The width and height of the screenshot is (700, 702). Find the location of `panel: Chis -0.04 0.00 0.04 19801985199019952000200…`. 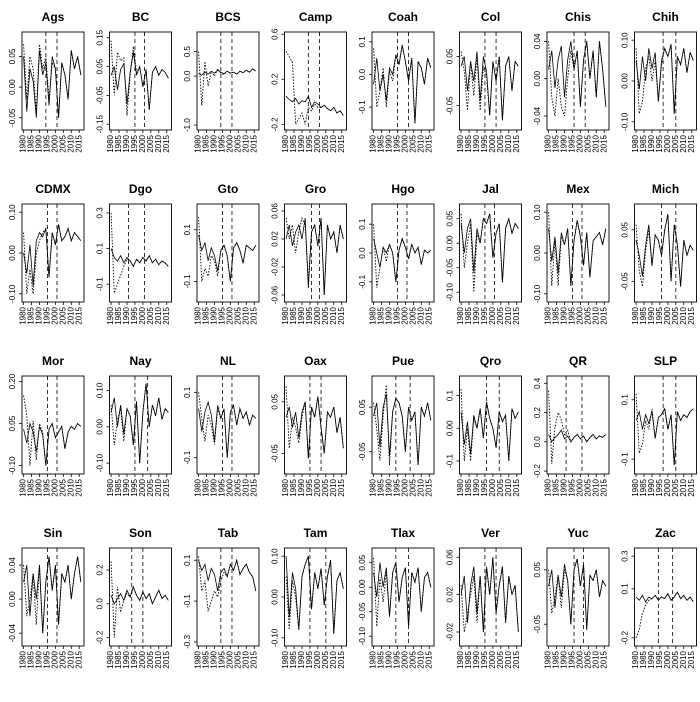

panel: Chis -0.04 0.00 0.04 19801985199019952000200… is located at coordinates (571, 81).